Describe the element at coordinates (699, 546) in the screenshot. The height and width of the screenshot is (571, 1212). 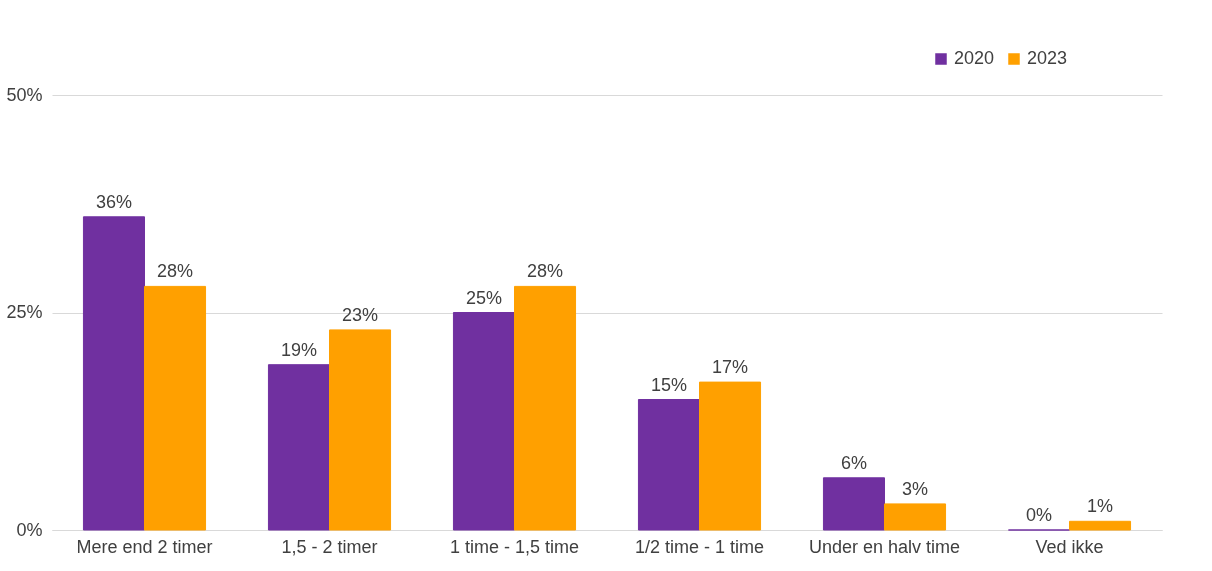
I see `x-tick-label: 1/2 time - 1 time` at that location.